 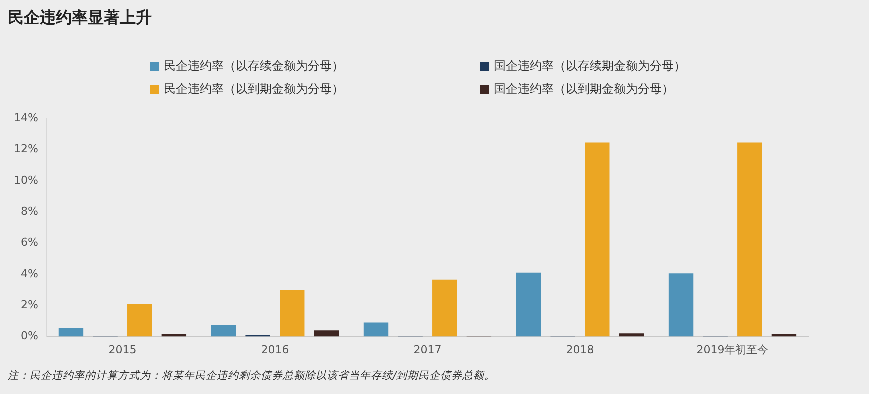 What do you see at coordinates (26, 180) in the screenshot?
I see `y-tick-label: 10%` at bounding box center [26, 180].